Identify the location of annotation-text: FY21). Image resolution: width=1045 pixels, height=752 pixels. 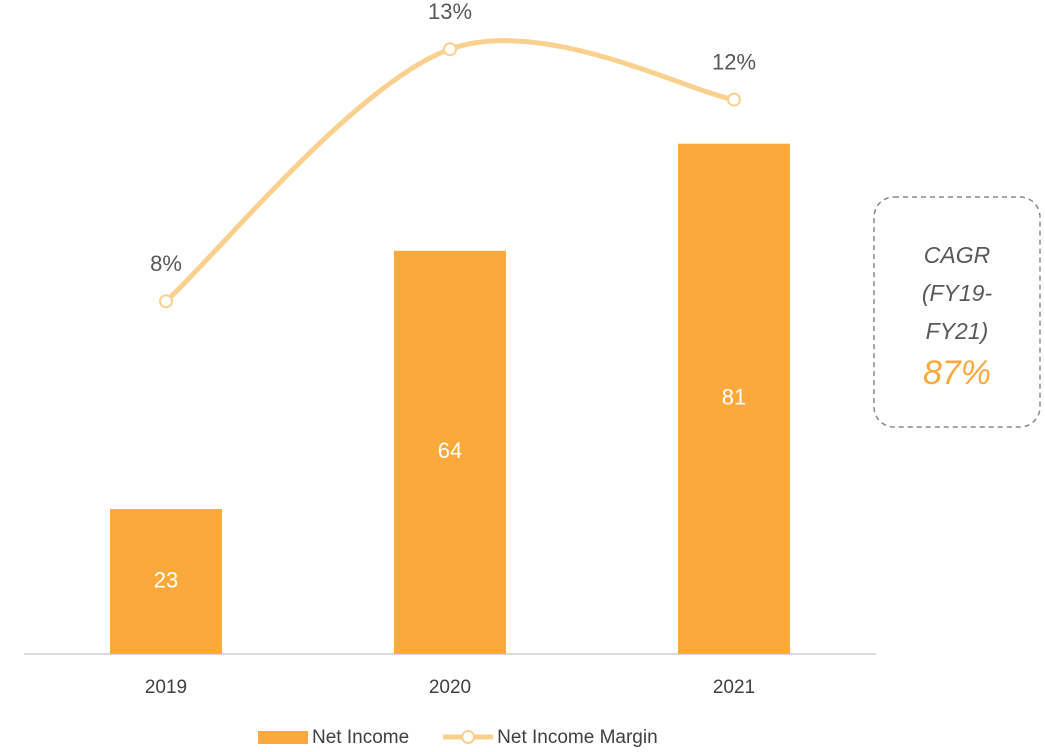
(957, 331).